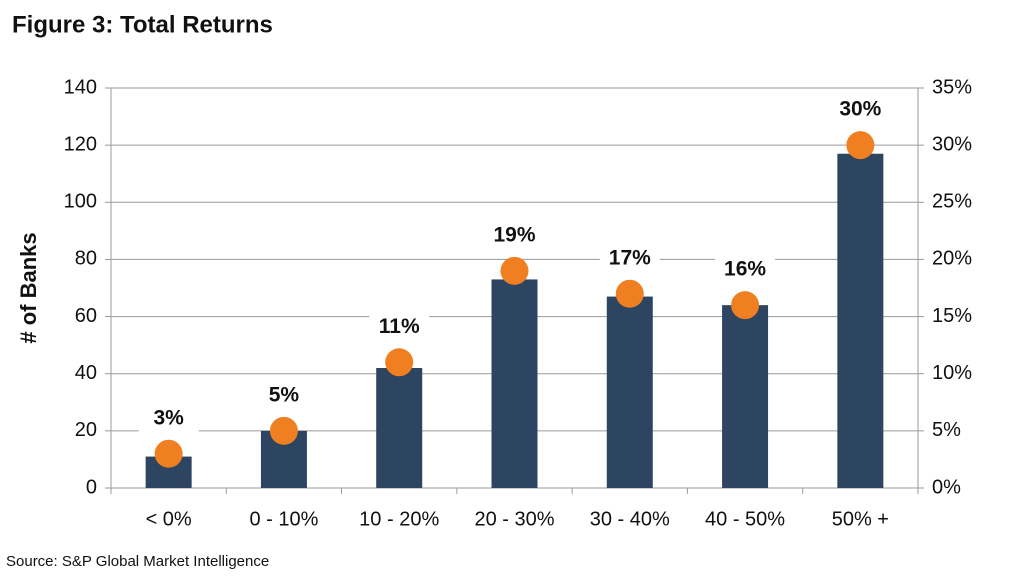 Image resolution: width=1024 pixels, height=584 pixels. What do you see at coordinates (80, 144) in the screenshot?
I see `y-tick-label: 120` at bounding box center [80, 144].